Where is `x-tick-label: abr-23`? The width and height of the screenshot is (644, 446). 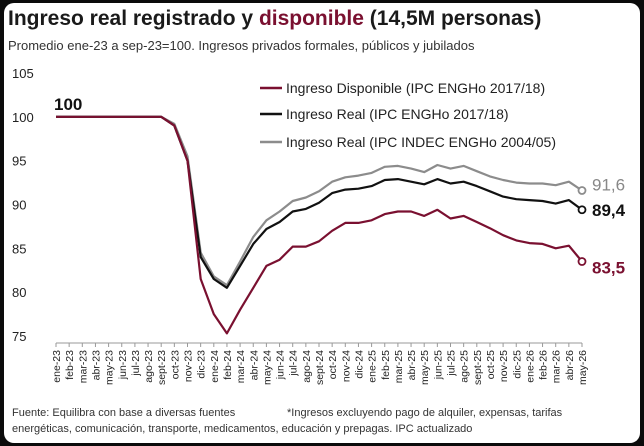
x-tick-label: abr-23 is located at coordinates (96, 365).